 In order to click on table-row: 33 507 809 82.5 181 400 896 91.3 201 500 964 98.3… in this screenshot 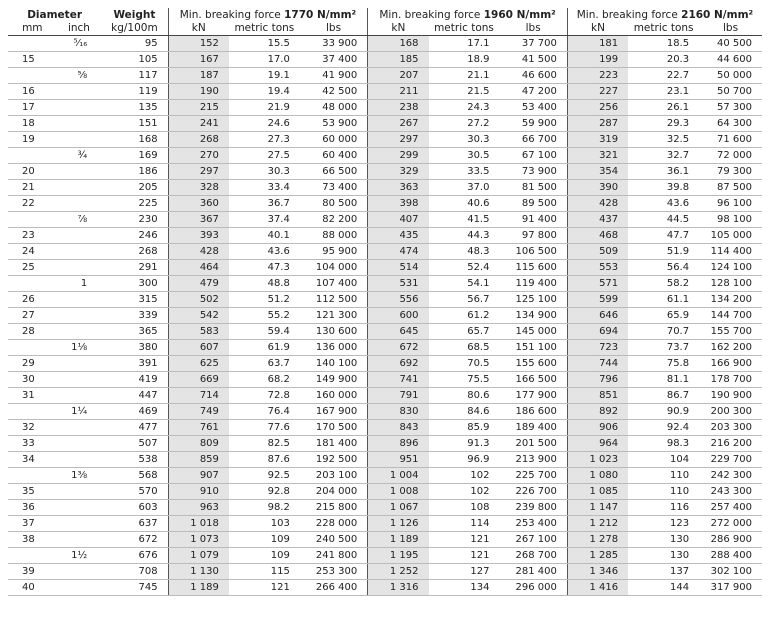, I will do `click(385, 443)`.